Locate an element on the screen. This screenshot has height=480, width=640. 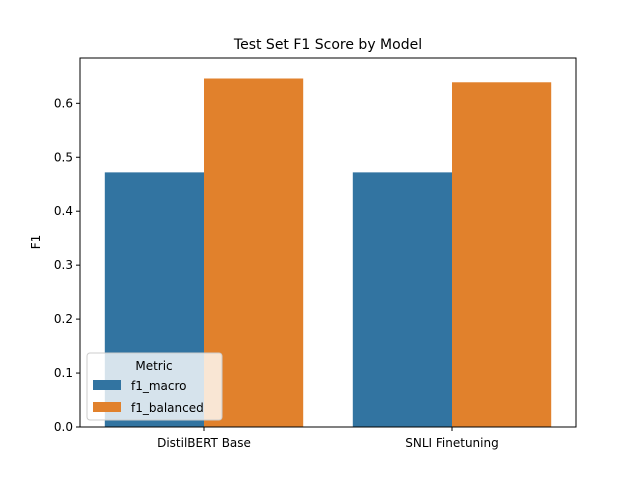
x-tick-label: SNLI Finetuning is located at coordinates (451, 443).